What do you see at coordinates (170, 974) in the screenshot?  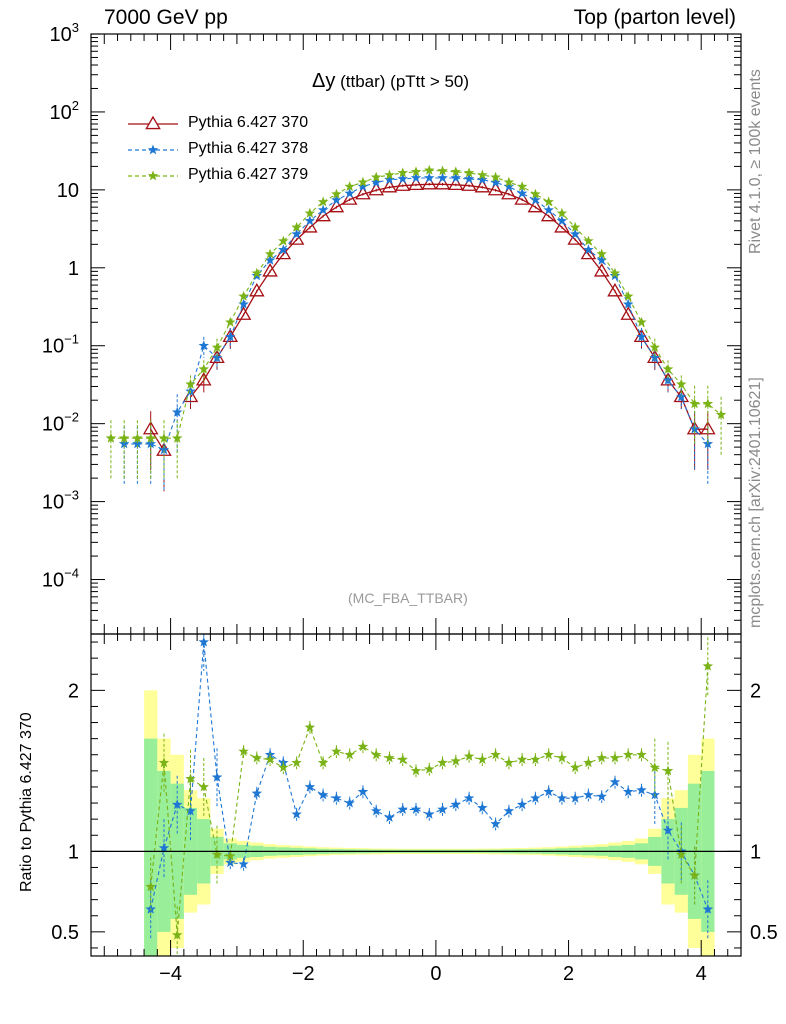 I see `x-tick-label: −4` at bounding box center [170, 974].